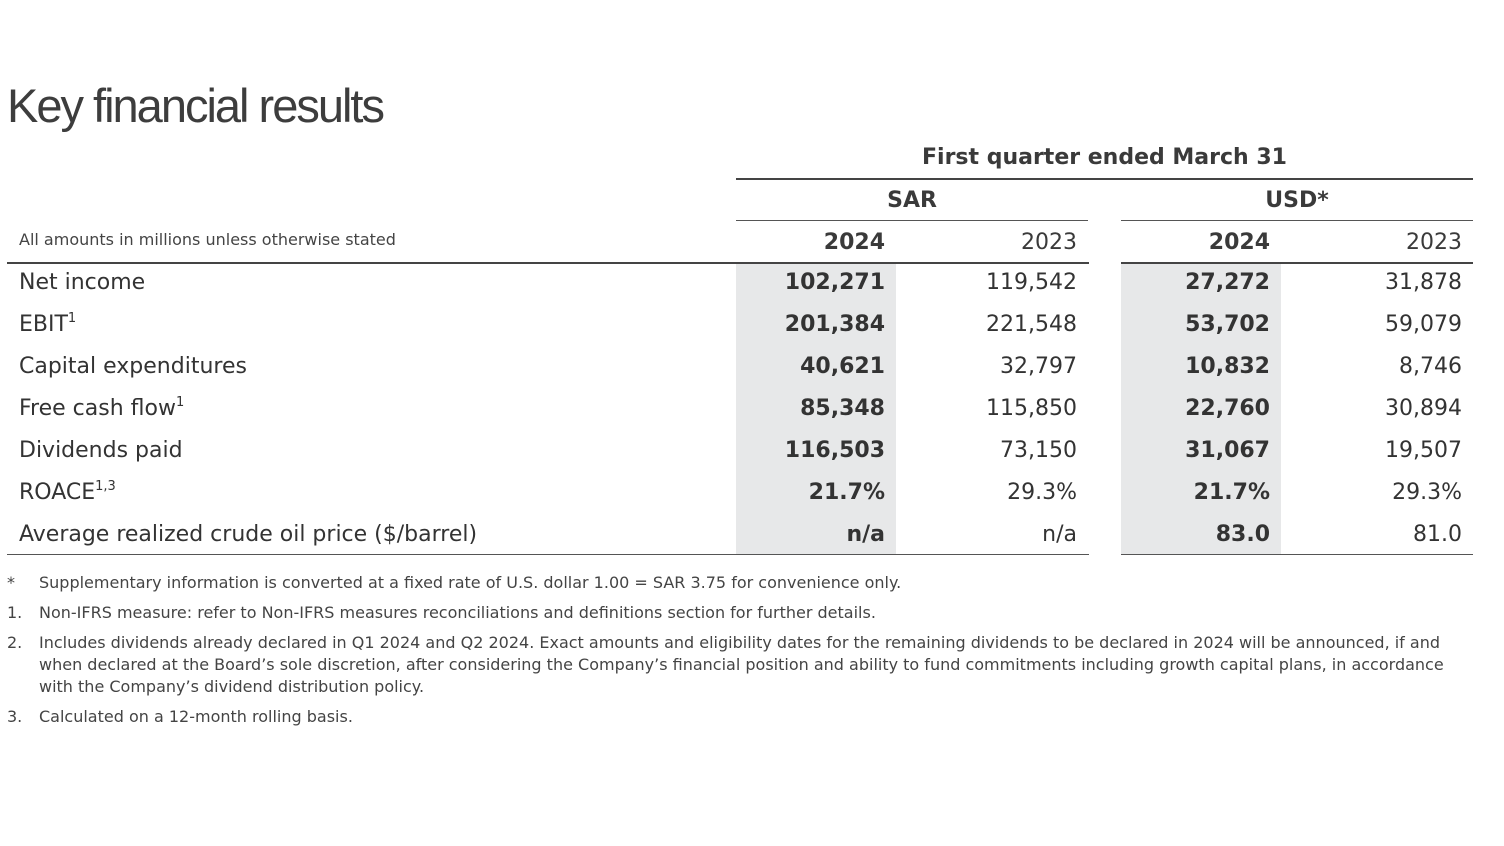  What do you see at coordinates (1227, 282) in the screenshot?
I see `value-usd-2024: 27,272` at bounding box center [1227, 282].